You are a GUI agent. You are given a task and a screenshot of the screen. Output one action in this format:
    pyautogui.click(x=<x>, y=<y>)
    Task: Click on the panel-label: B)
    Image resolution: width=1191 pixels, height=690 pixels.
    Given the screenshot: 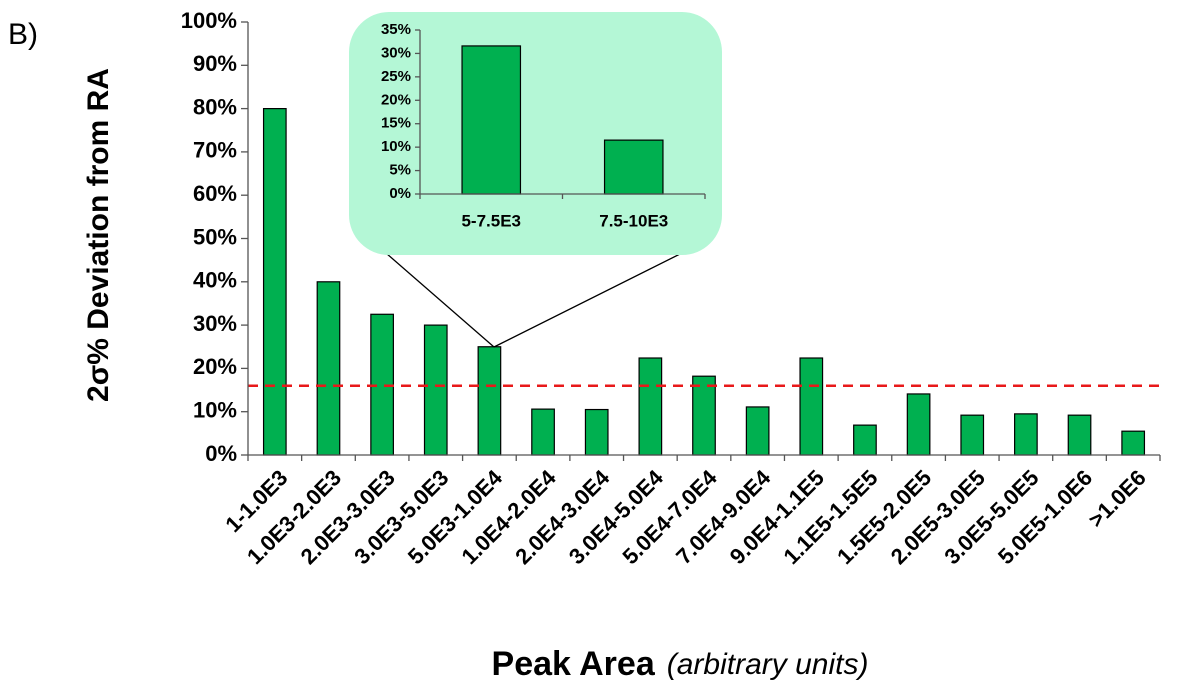 What is the action you would take?
    pyautogui.click(x=23, y=34)
    